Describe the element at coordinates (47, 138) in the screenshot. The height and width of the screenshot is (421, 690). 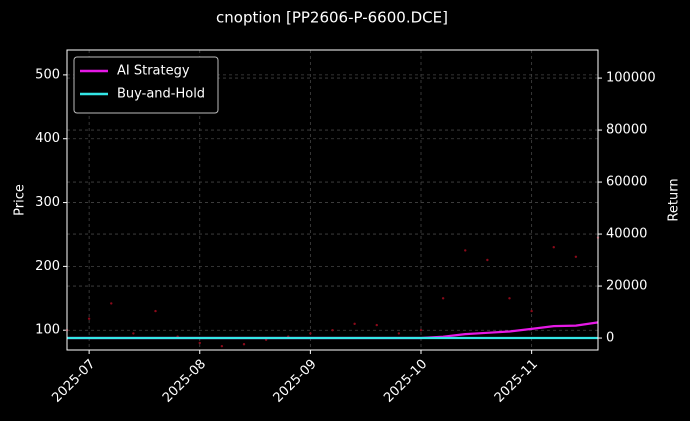
I see `y-tick-label: 400` at that location.